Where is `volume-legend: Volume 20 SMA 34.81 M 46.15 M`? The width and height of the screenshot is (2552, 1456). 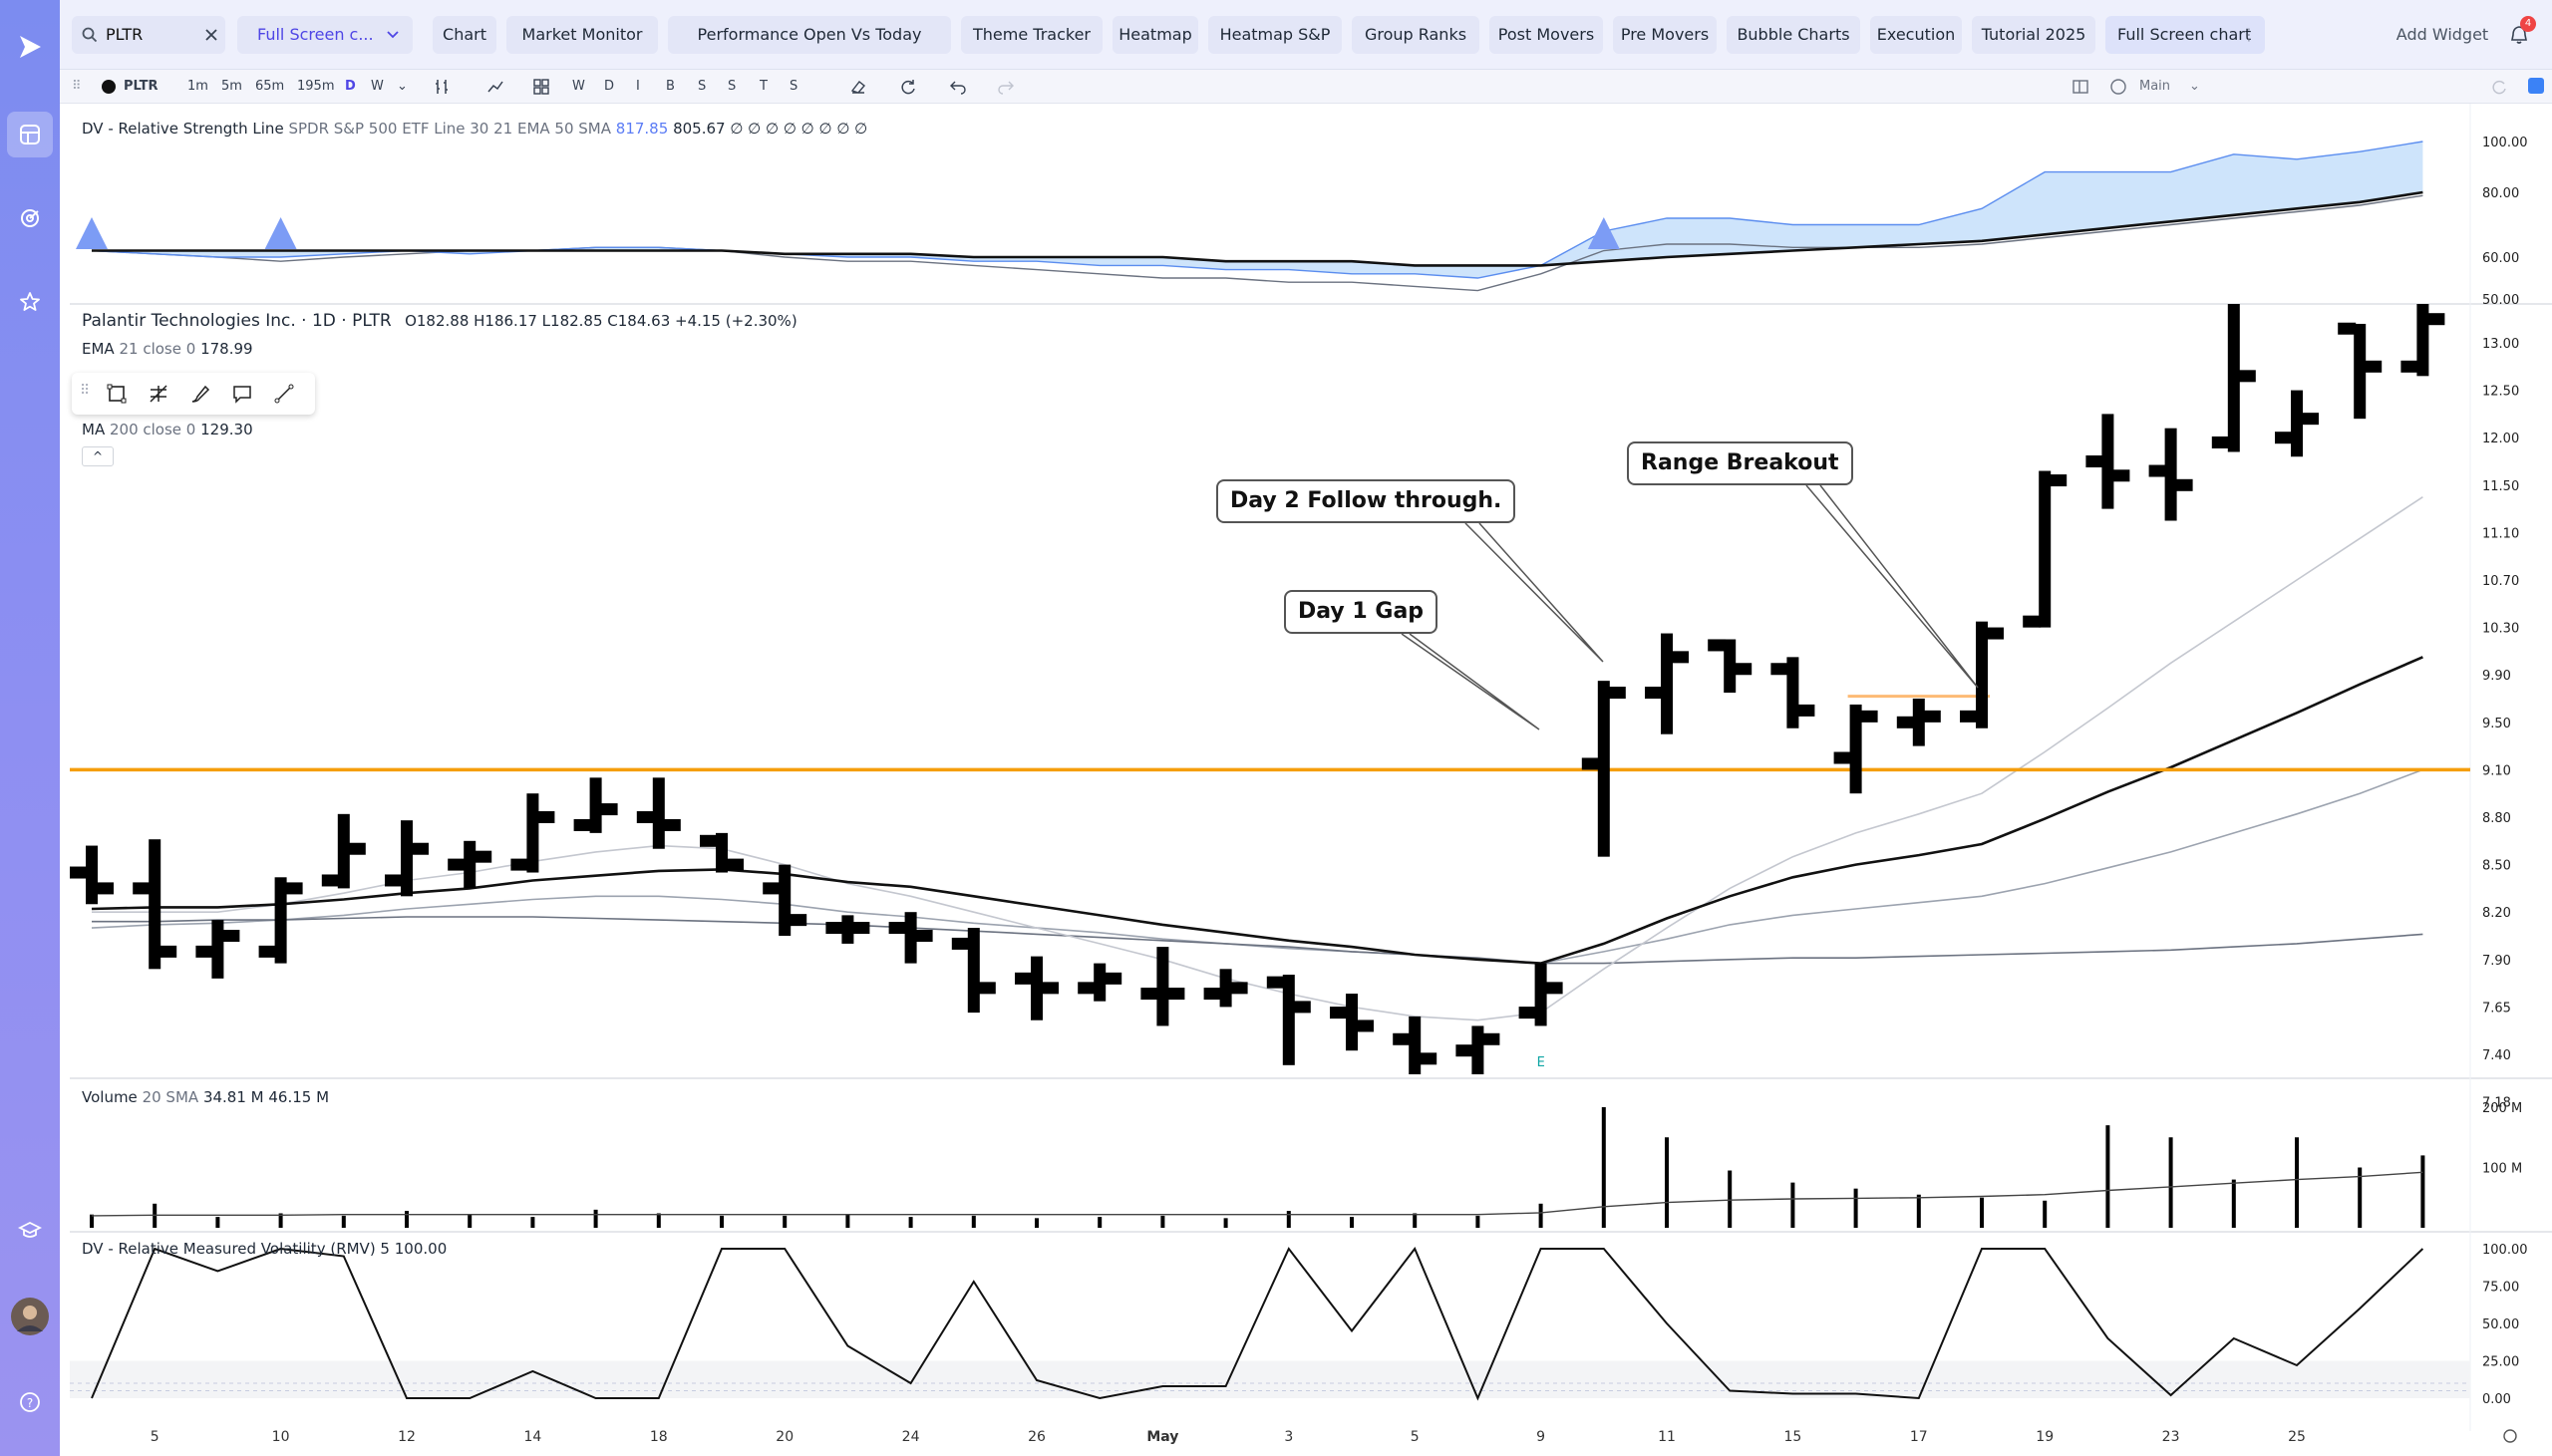
volume-legend: Volume 20 SMA 34.81 M 46.15 M is located at coordinates (205, 1097).